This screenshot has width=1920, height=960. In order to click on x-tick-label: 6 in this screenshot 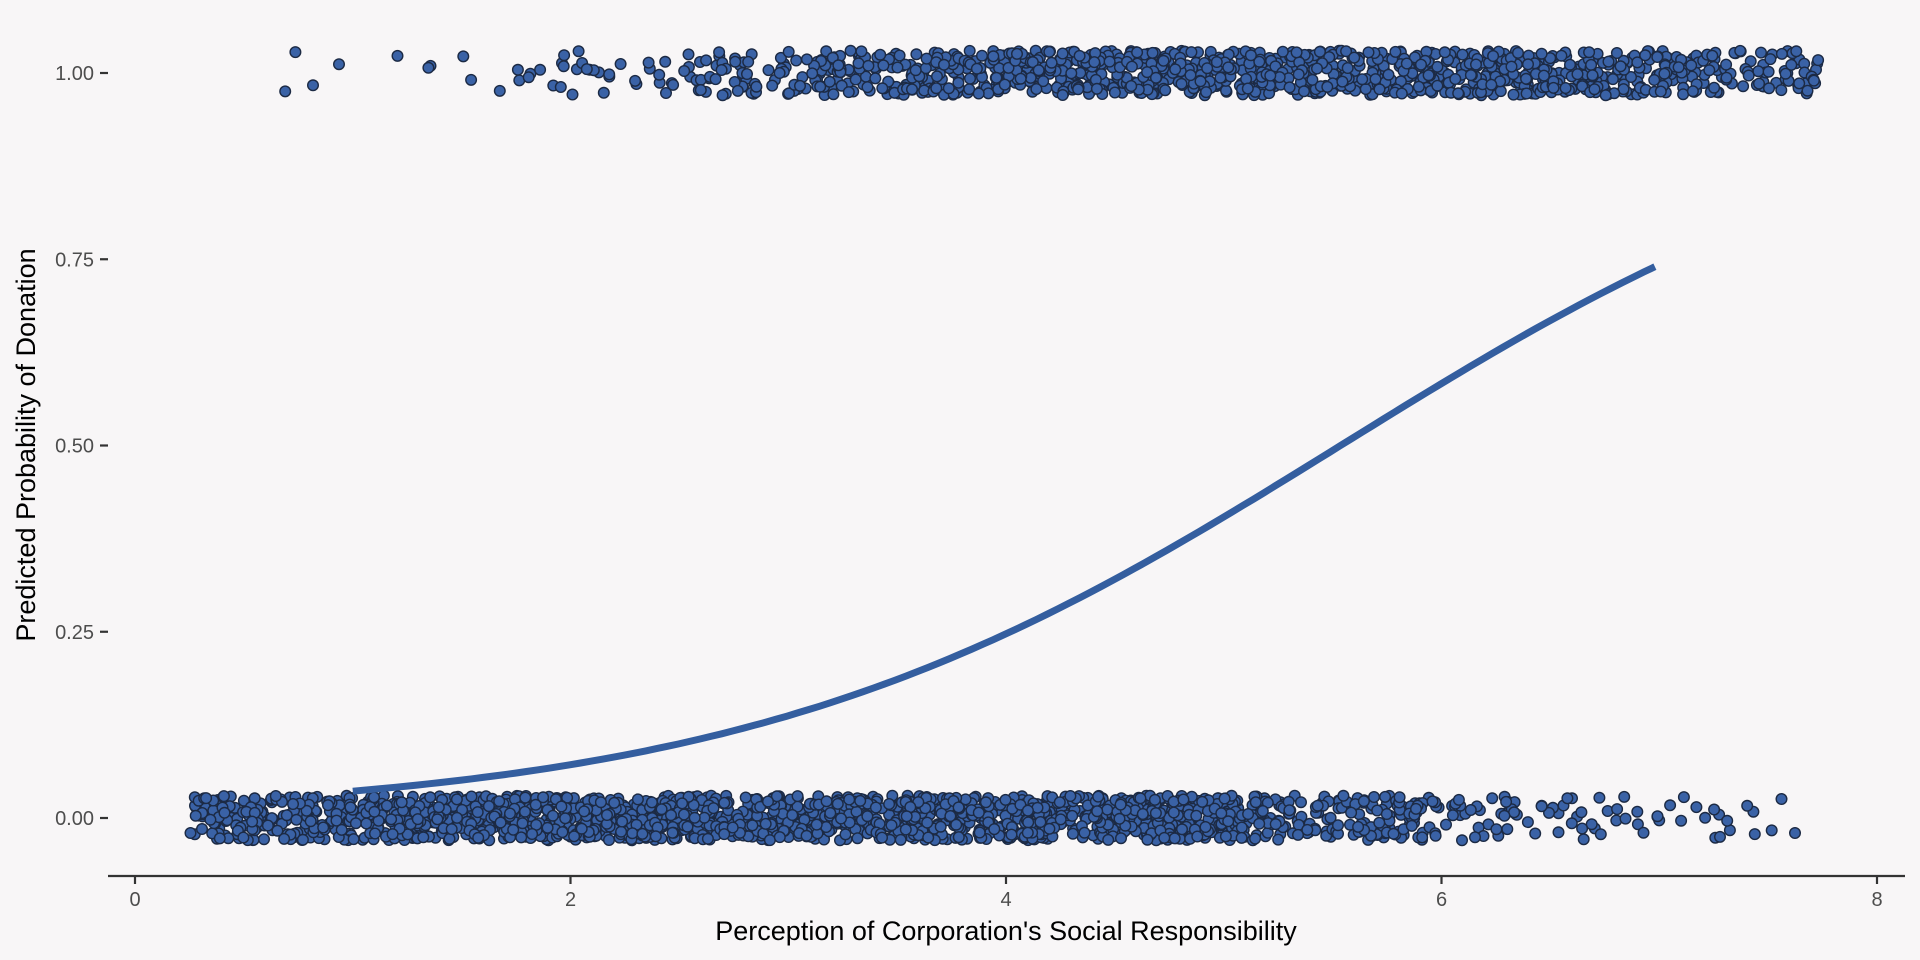, I will do `click(1441, 900)`.